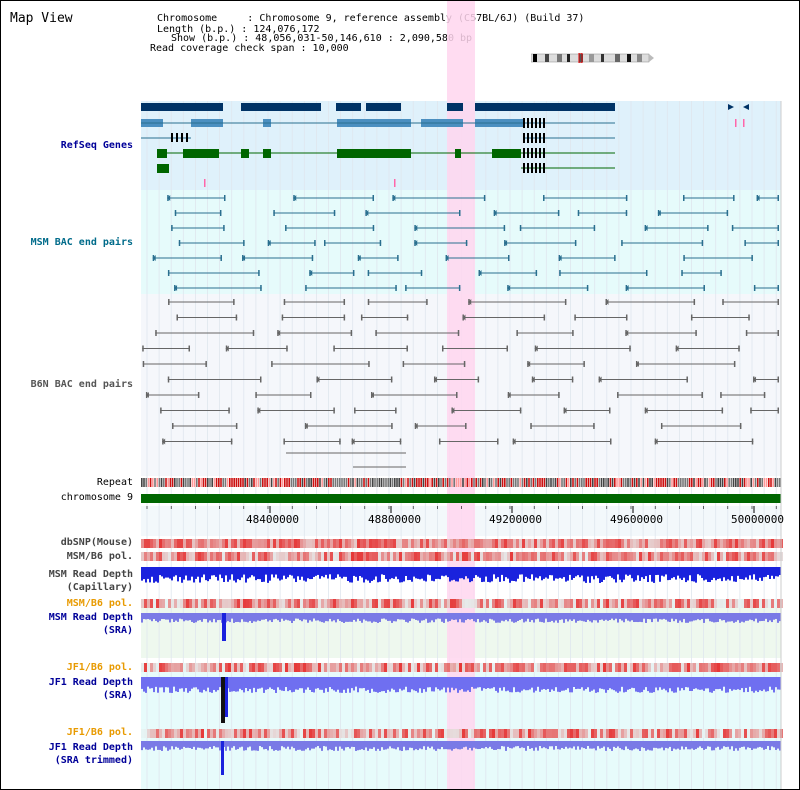 This screenshot has height=790, width=800. I want to click on bac-arrow, so click(447, 258).